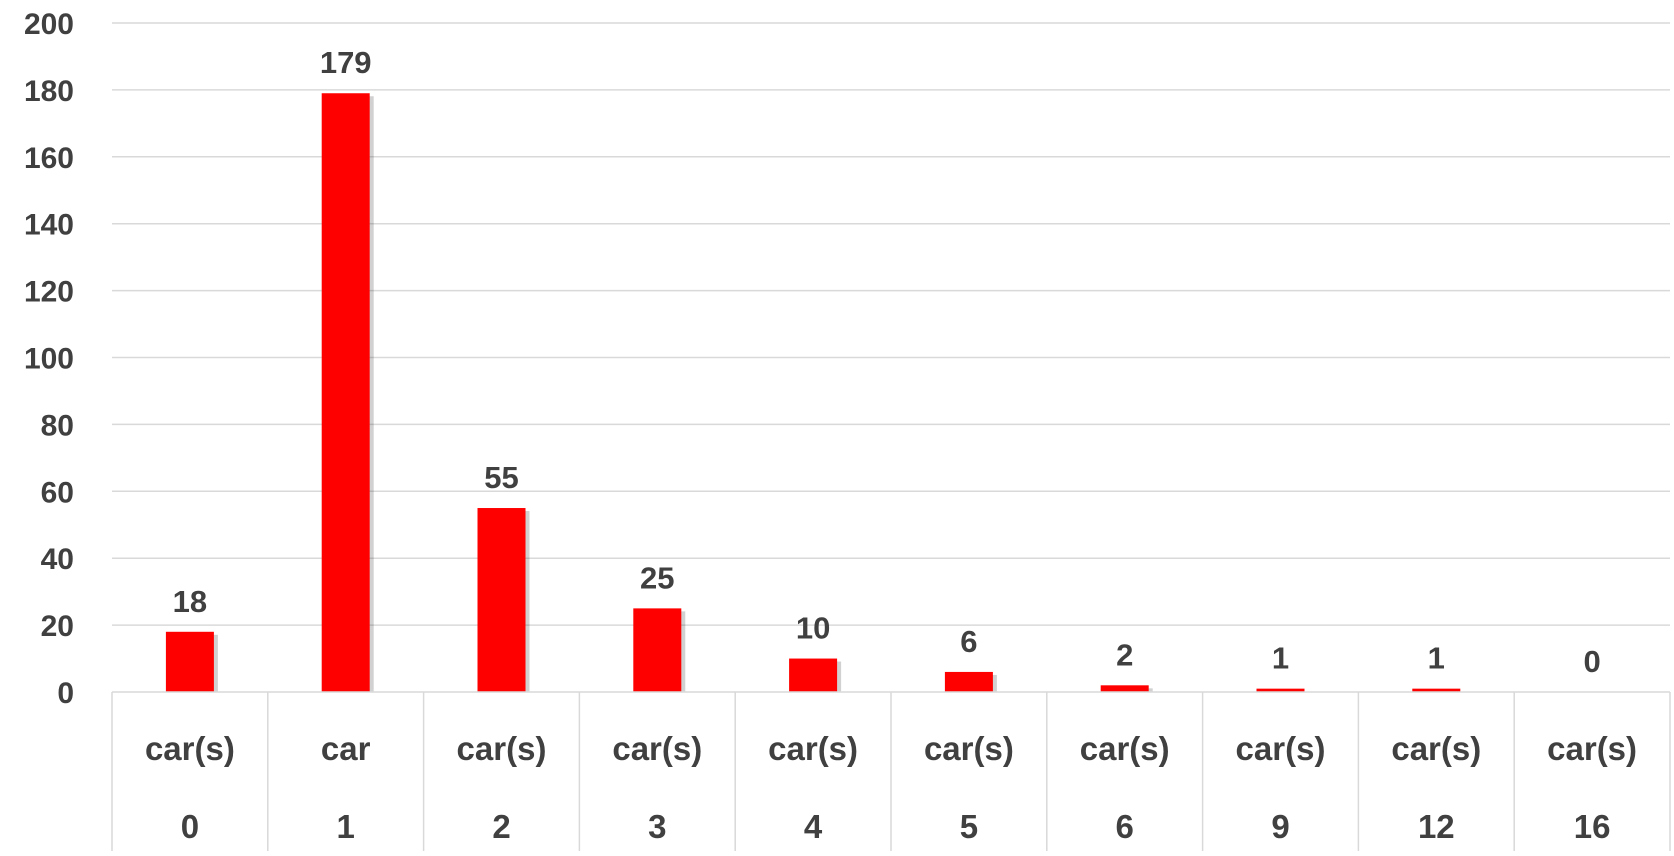 The image size is (1674, 856). Describe the element at coordinates (813, 628) in the screenshot. I see `data-label: 10` at that location.